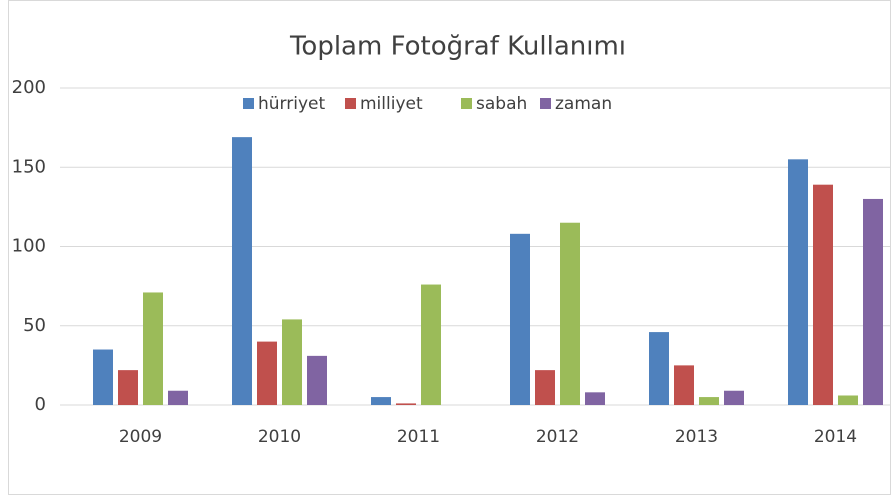 The height and width of the screenshot is (498, 892). I want to click on x-tick-label: 2012, so click(557, 437).